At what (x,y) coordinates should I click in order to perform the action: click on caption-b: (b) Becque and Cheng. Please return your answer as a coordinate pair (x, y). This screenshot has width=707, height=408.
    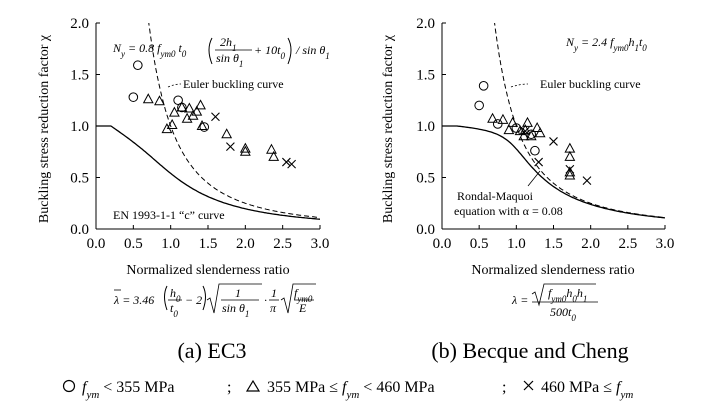
    Looking at the image, I should click on (529, 350).